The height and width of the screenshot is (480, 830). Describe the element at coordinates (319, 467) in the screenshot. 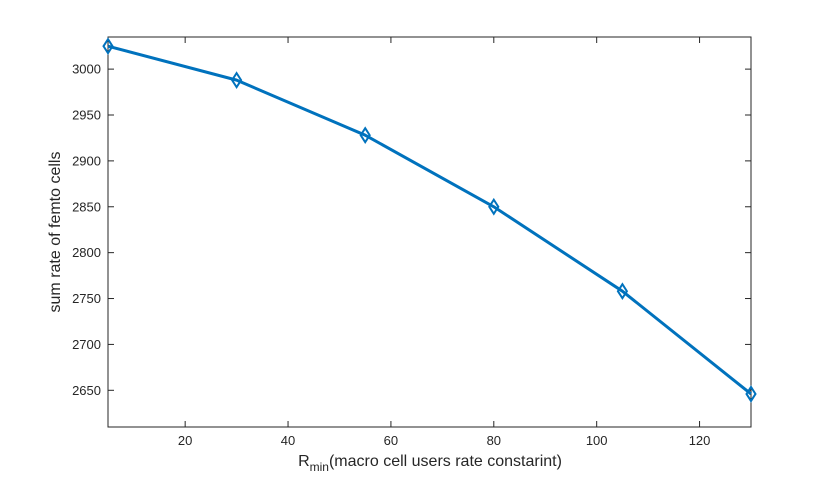

I see `x-axis-title-subscript: min` at that location.